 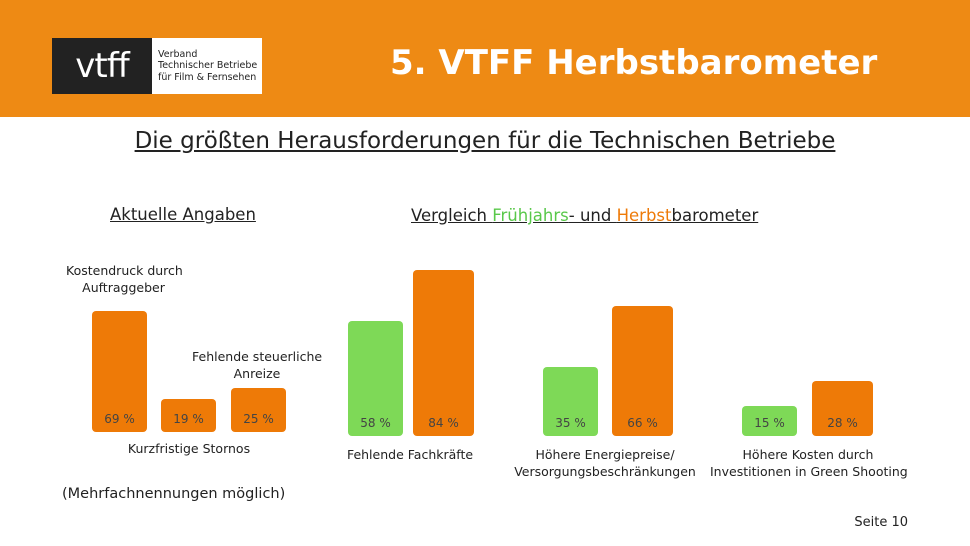 What do you see at coordinates (119, 419) in the screenshot?
I see `left-bar-value-1: 69 %` at bounding box center [119, 419].